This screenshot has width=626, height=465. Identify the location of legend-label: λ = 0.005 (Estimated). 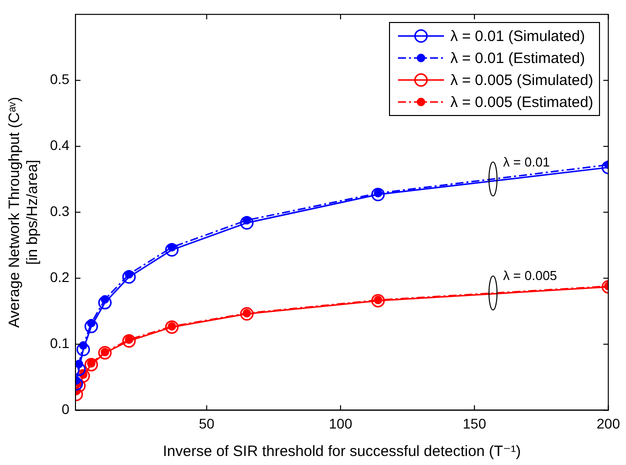
(522, 102).